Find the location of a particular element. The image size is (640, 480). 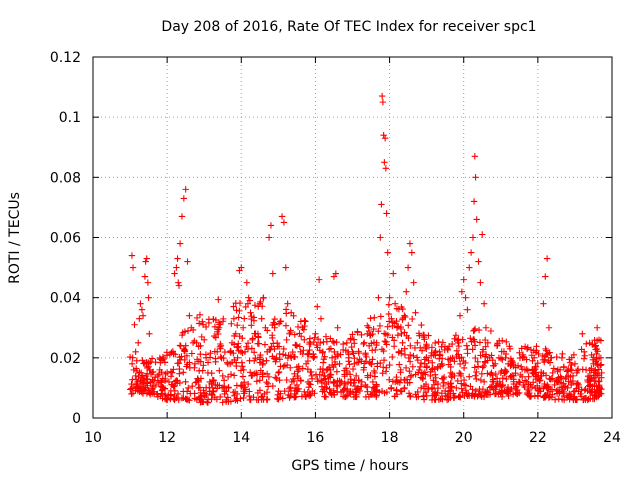

x-tick-label: 16 is located at coordinates (316, 438).